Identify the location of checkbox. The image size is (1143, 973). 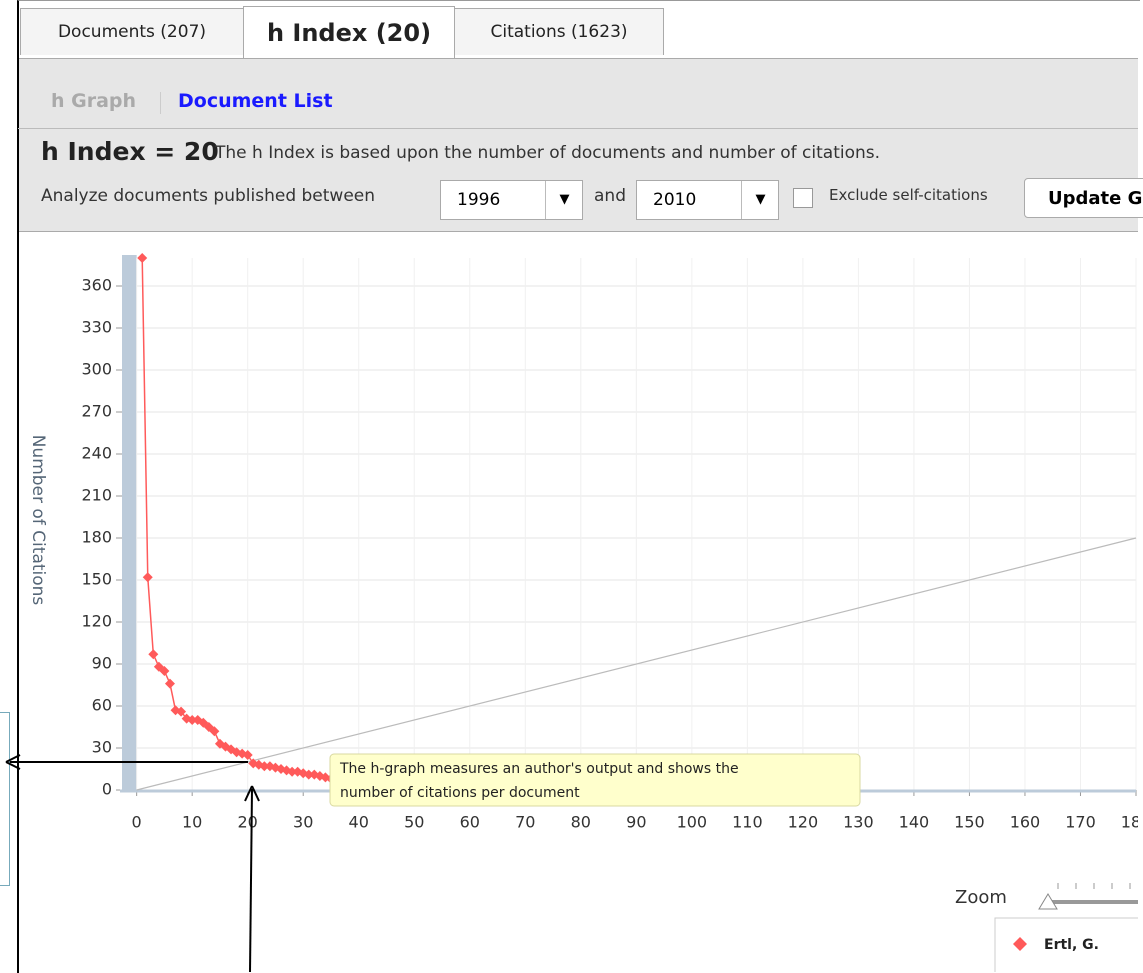
(803, 198).